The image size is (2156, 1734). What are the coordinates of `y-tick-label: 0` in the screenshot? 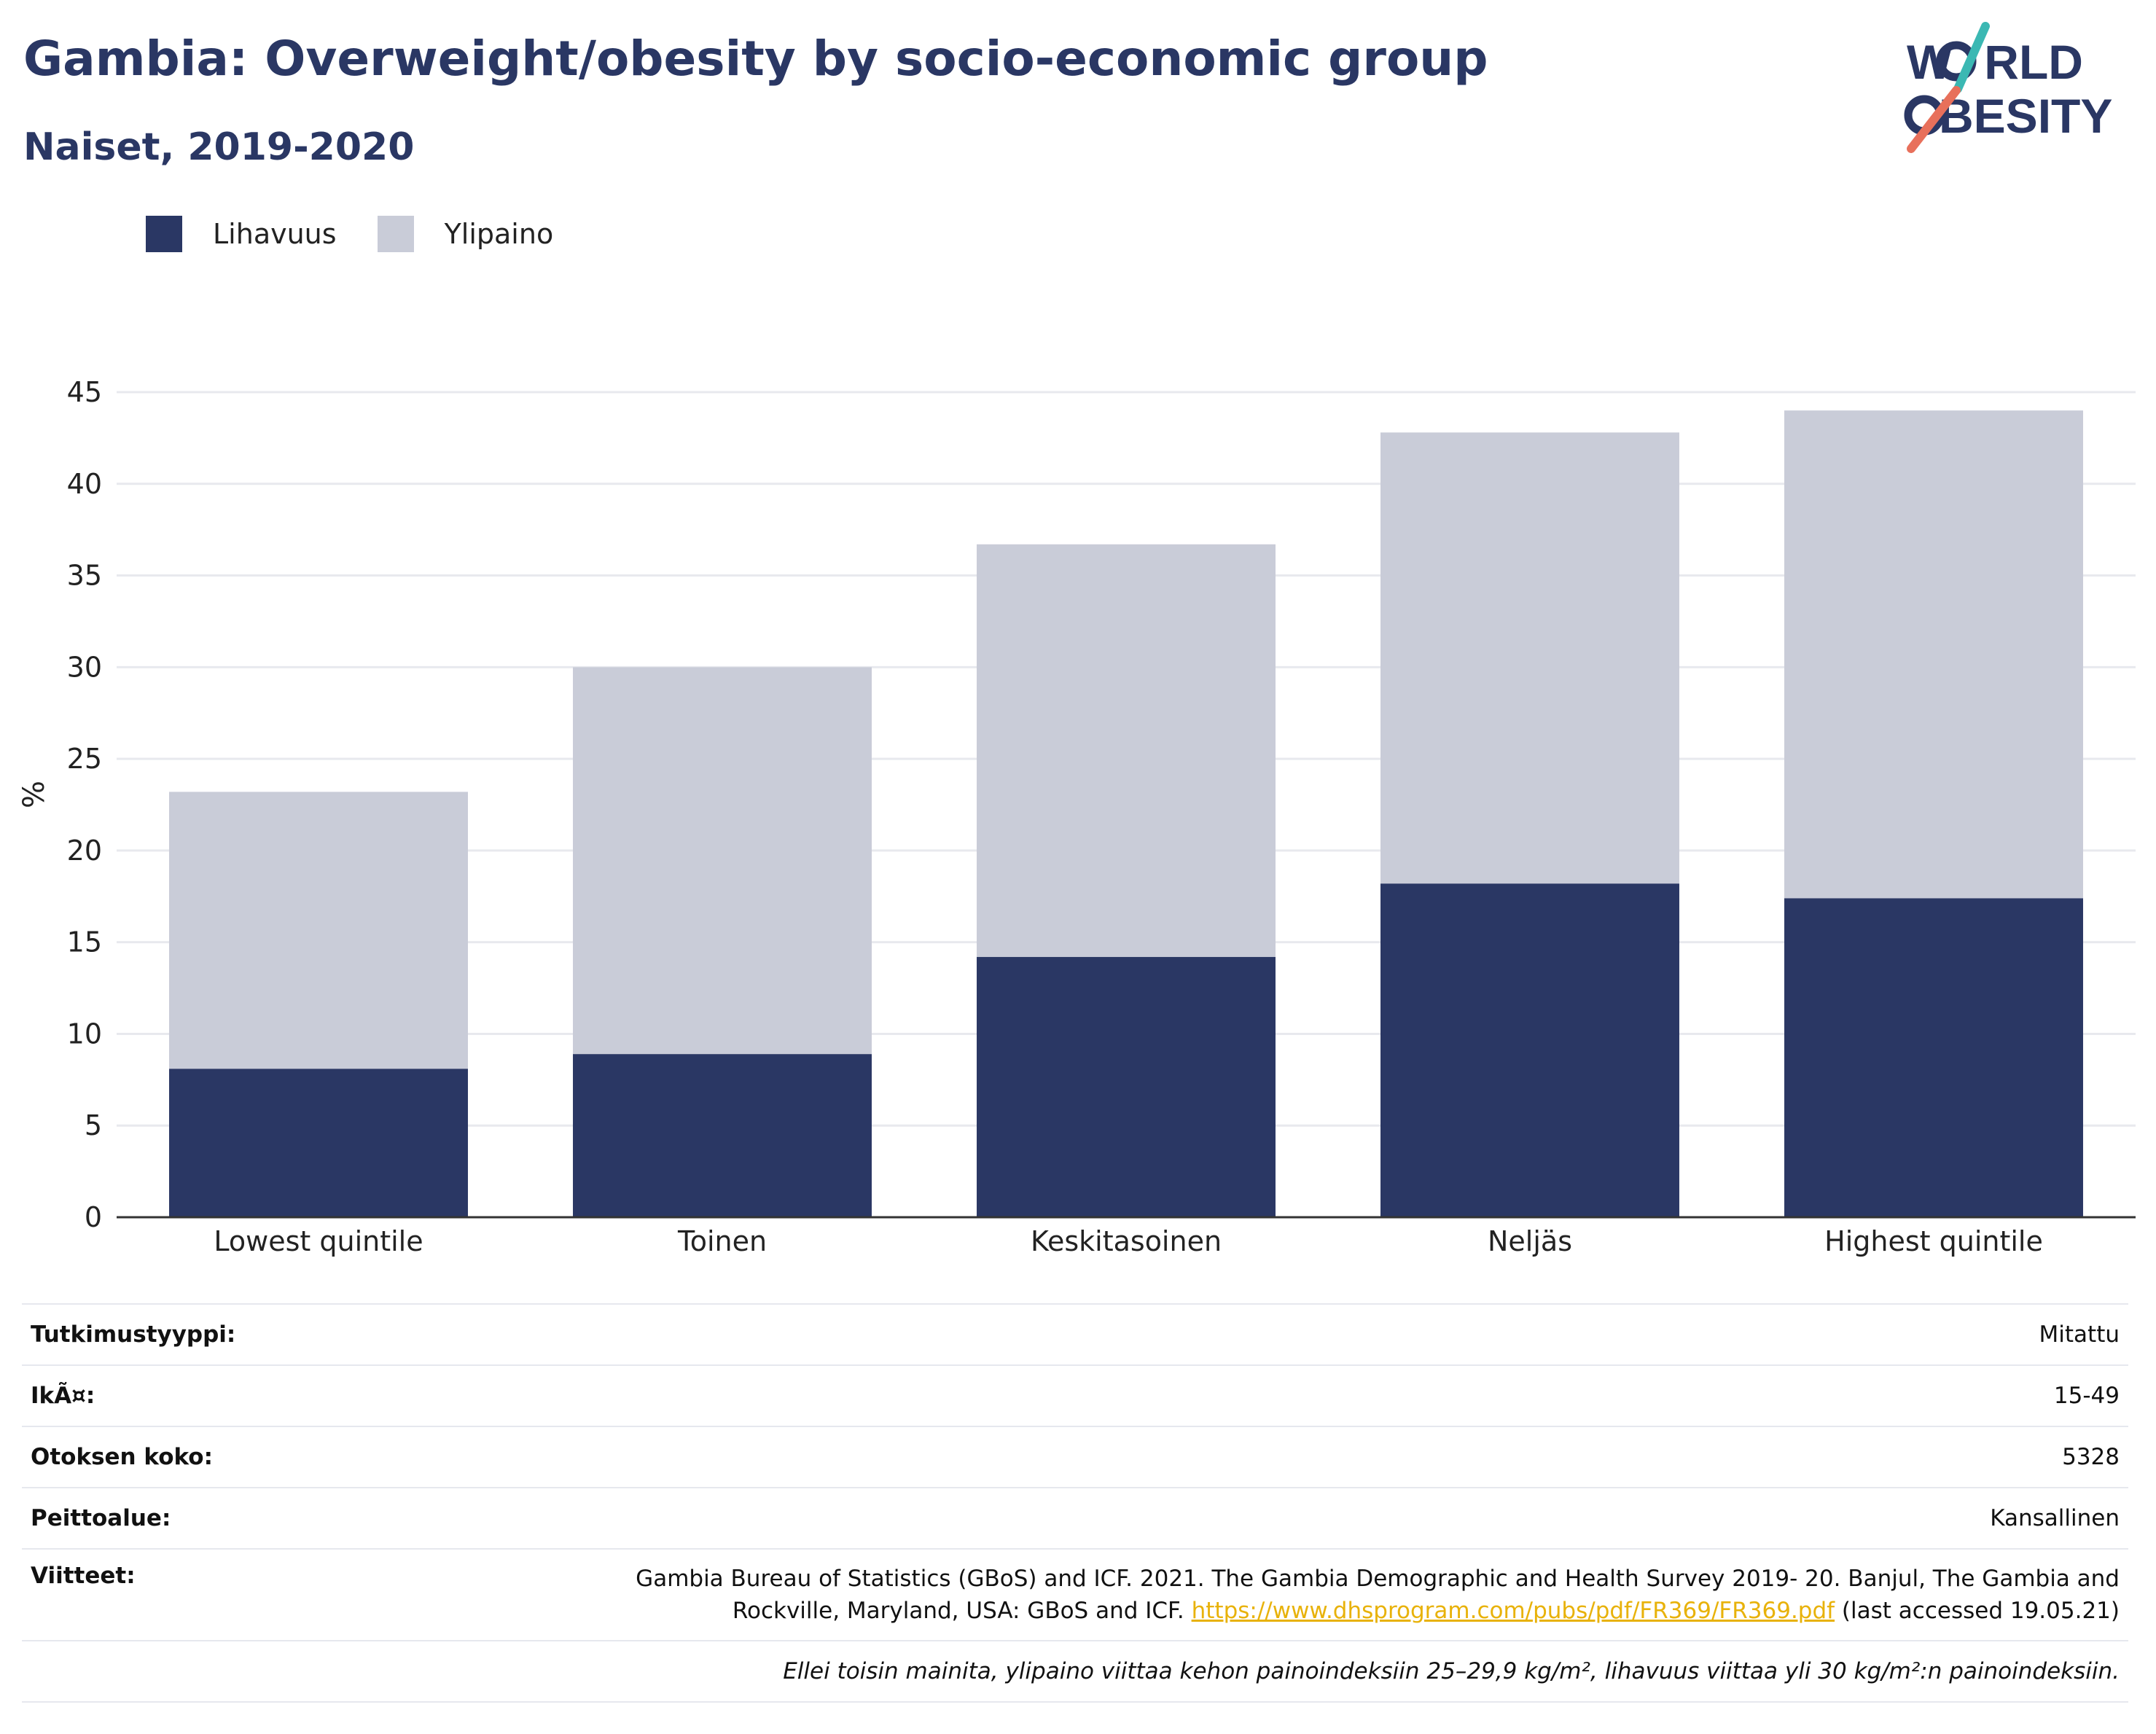 It's located at (94, 1217).